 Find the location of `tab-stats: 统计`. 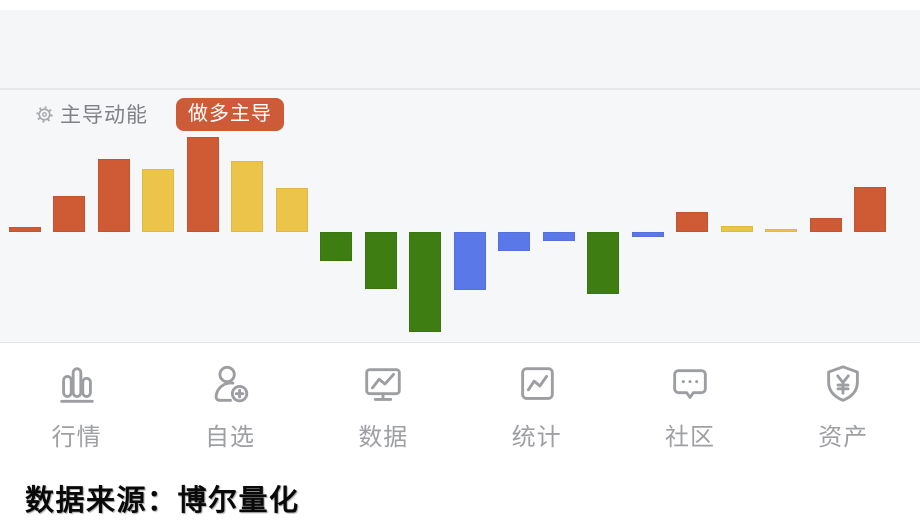

tab-stats: 统计 is located at coordinates (536, 399).